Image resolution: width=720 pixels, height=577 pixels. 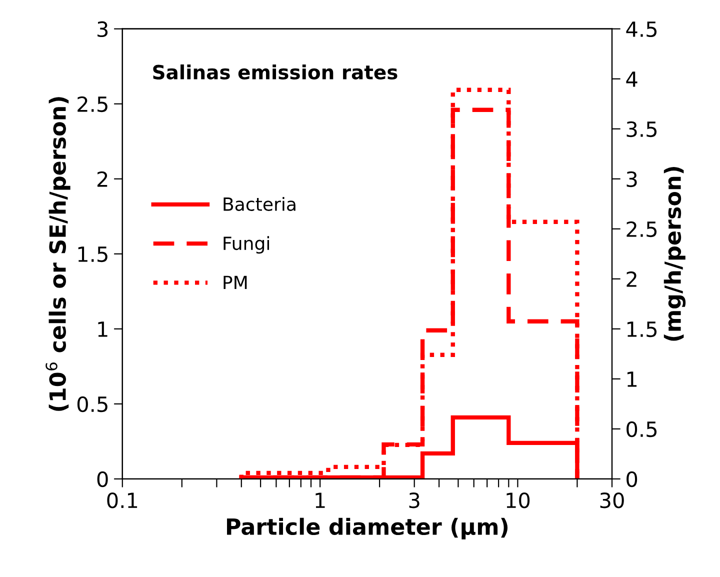 What do you see at coordinates (414, 500) in the screenshot?
I see `x-tick-label: 3` at bounding box center [414, 500].